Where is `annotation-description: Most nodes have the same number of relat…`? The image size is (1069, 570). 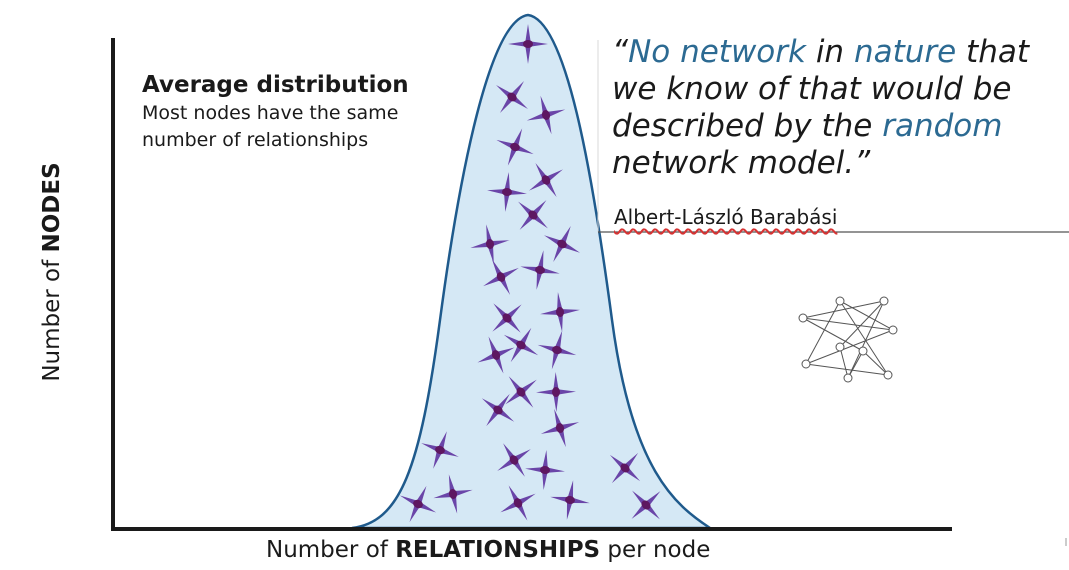
annotation-description: Most nodes have the same number of relat… is located at coordinates (270, 126).